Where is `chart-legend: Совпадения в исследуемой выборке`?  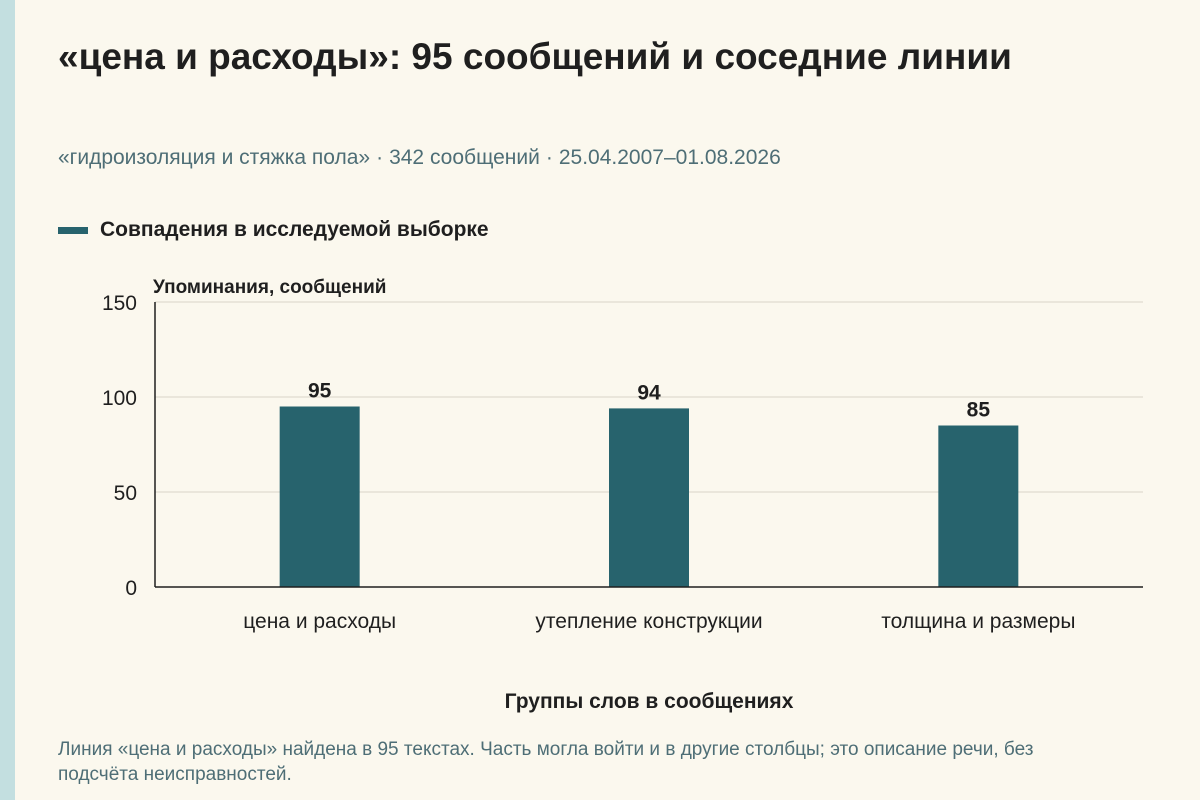 chart-legend: Совпадения в исследуемой выборке is located at coordinates (273, 230).